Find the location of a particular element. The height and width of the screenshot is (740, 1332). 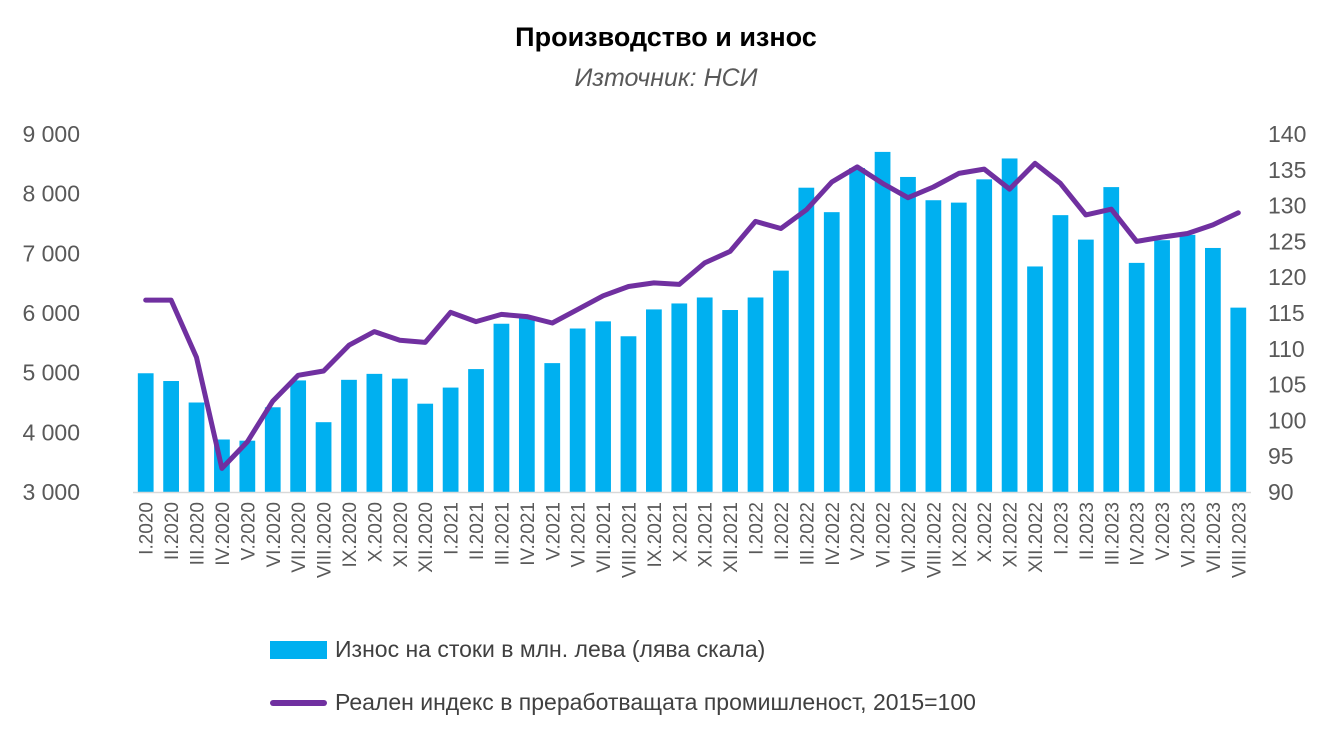

x-tick-label-33: X.2022 is located at coordinates (985, 532).